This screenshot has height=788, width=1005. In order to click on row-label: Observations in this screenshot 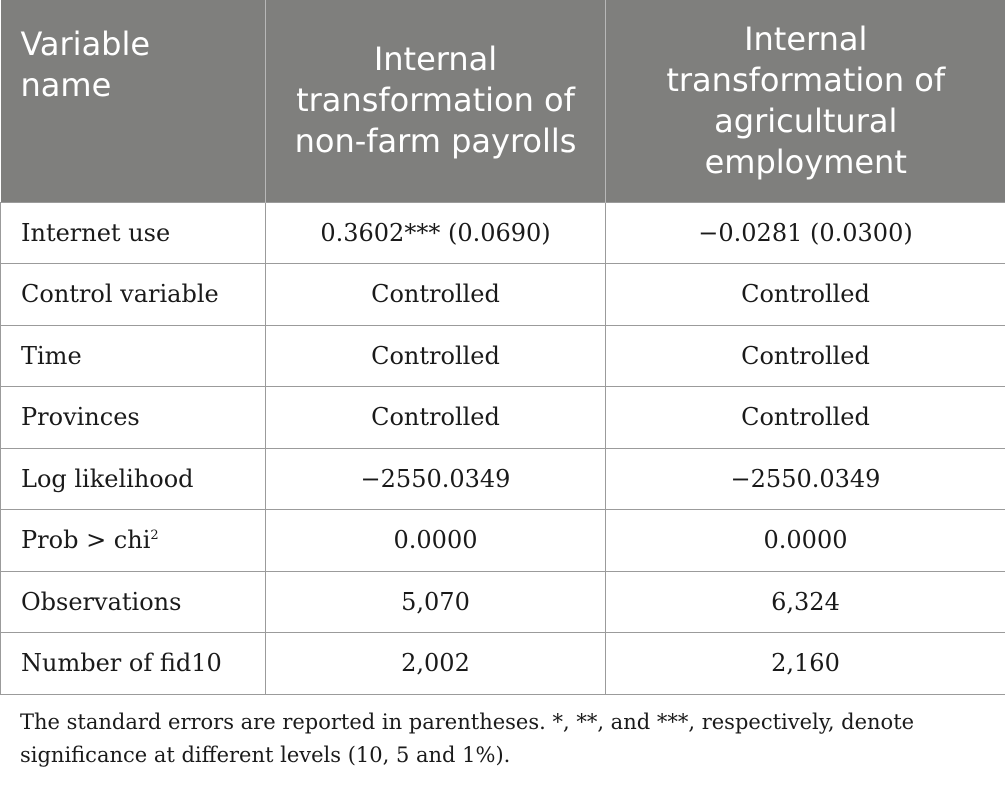, I will do `click(133, 601)`.